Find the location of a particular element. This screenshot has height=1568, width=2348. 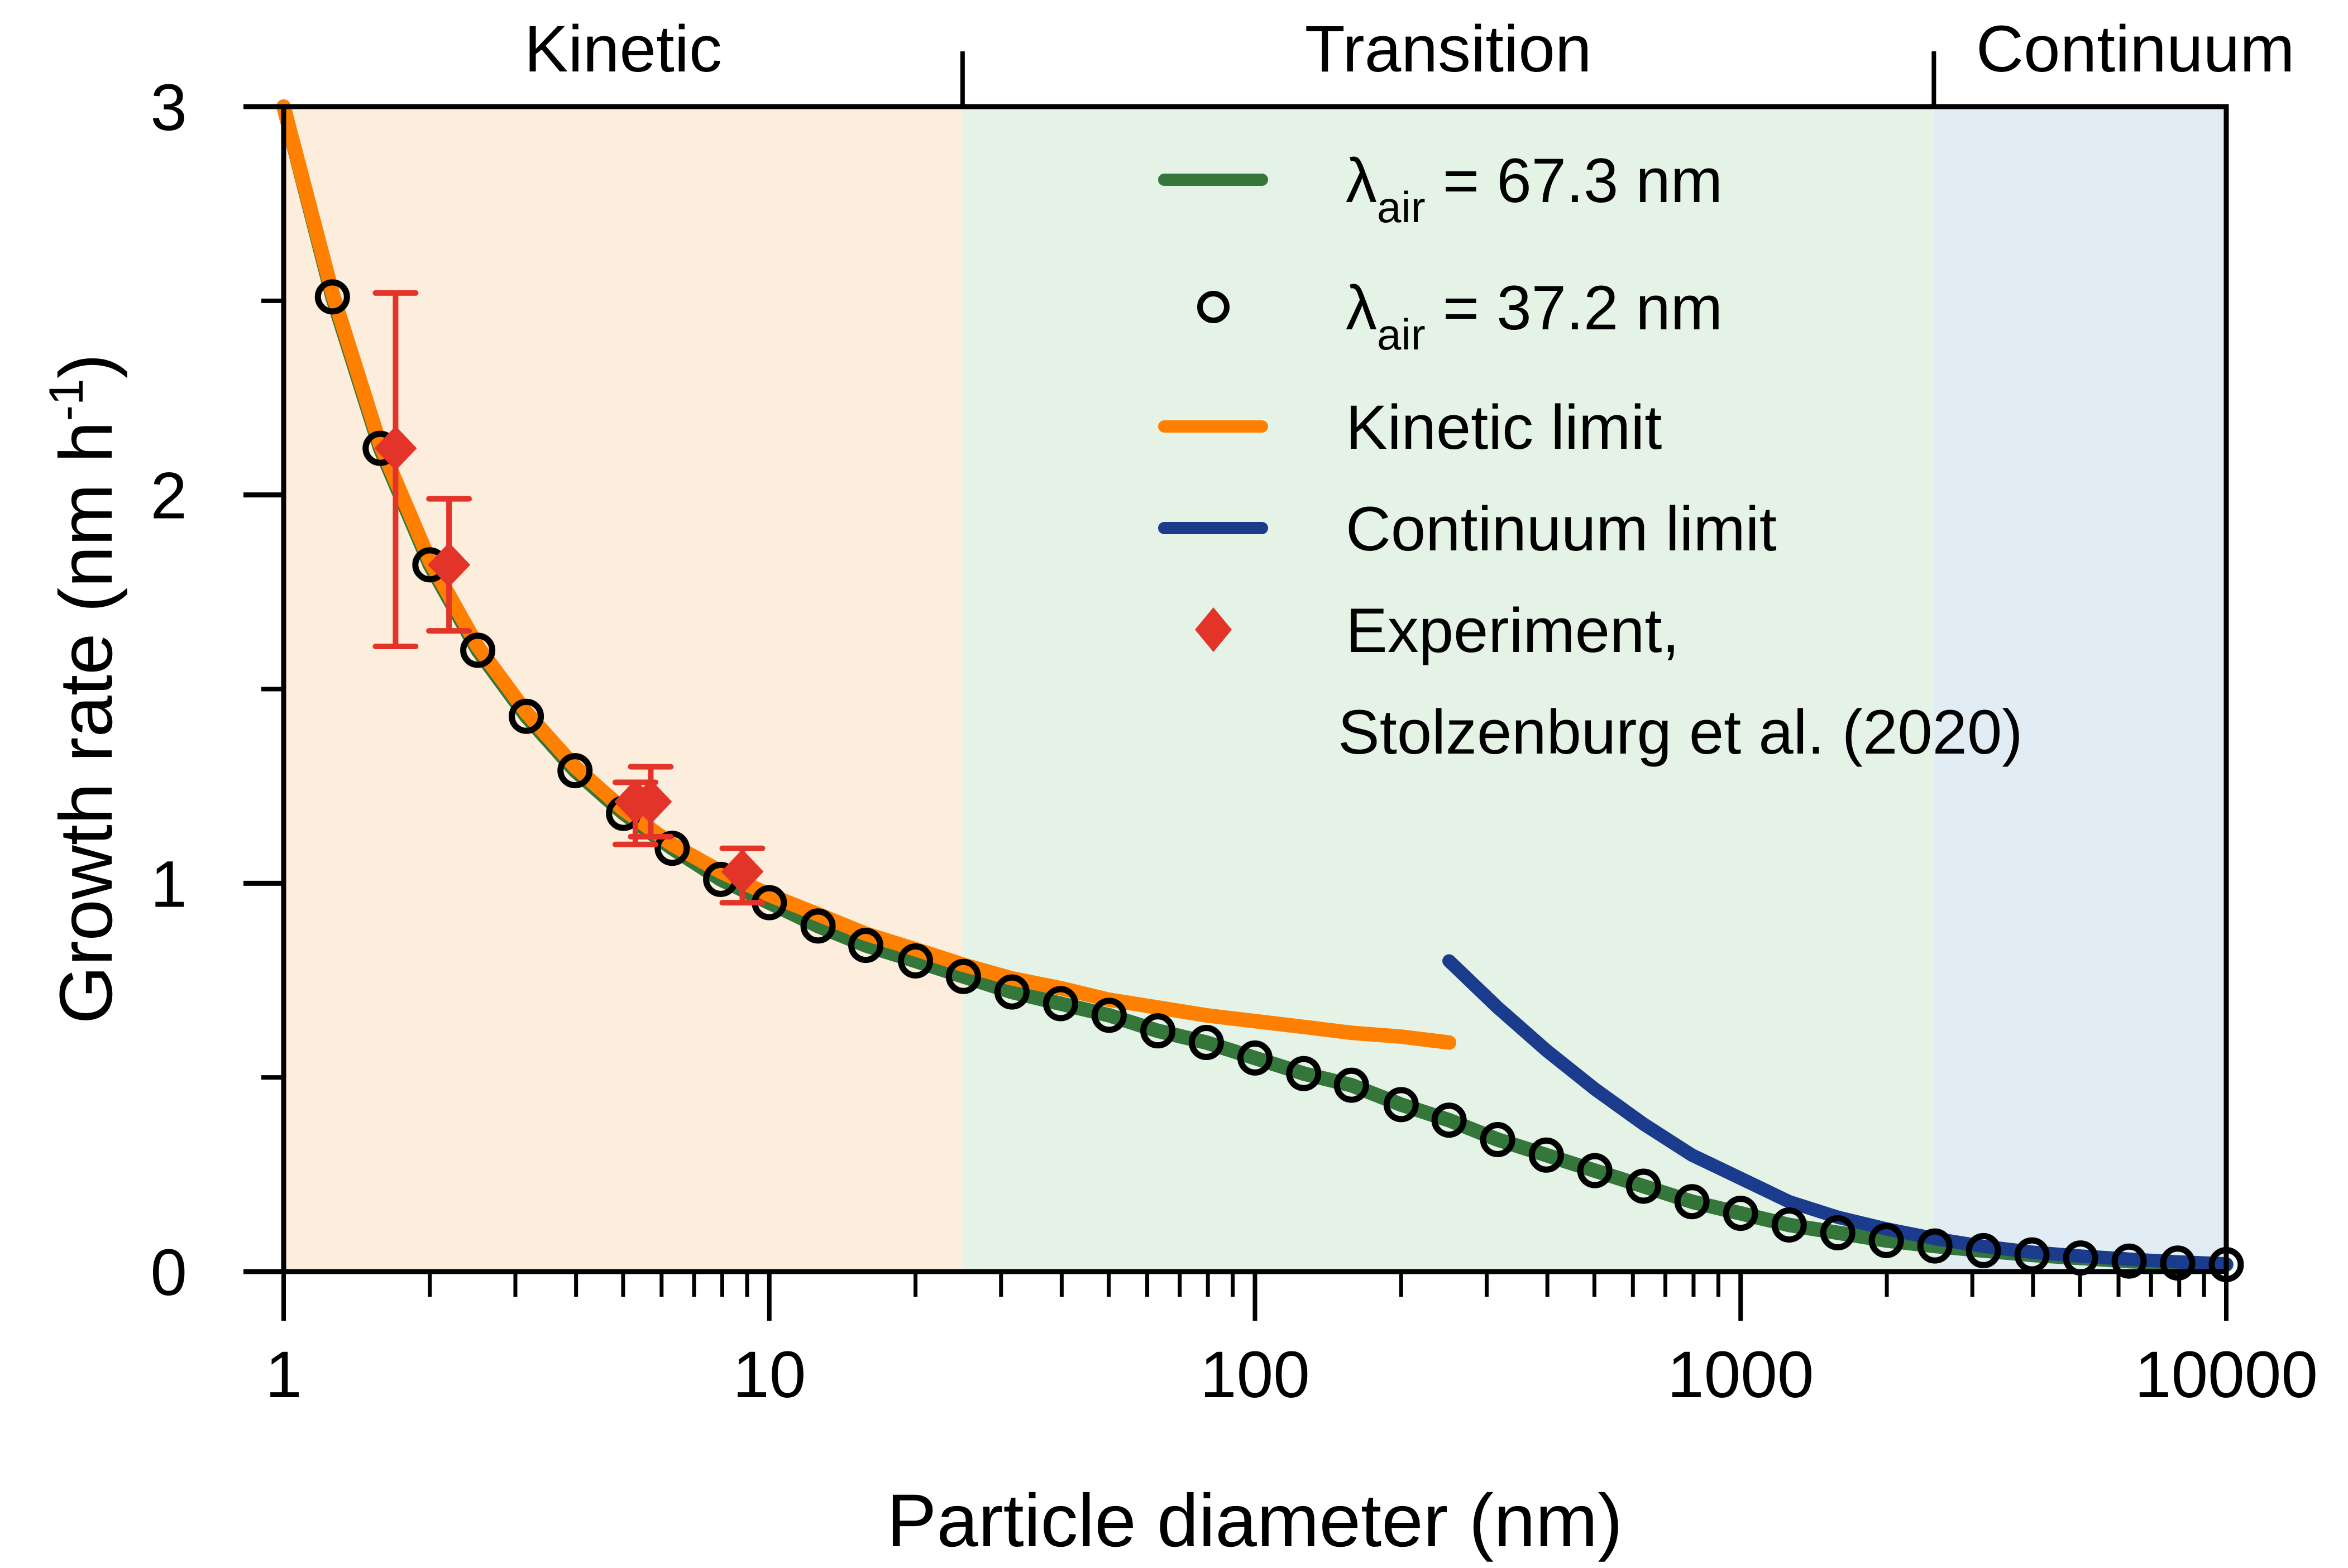

legend-label-experiment: Experiment, is located at coordinates (1513, 630).